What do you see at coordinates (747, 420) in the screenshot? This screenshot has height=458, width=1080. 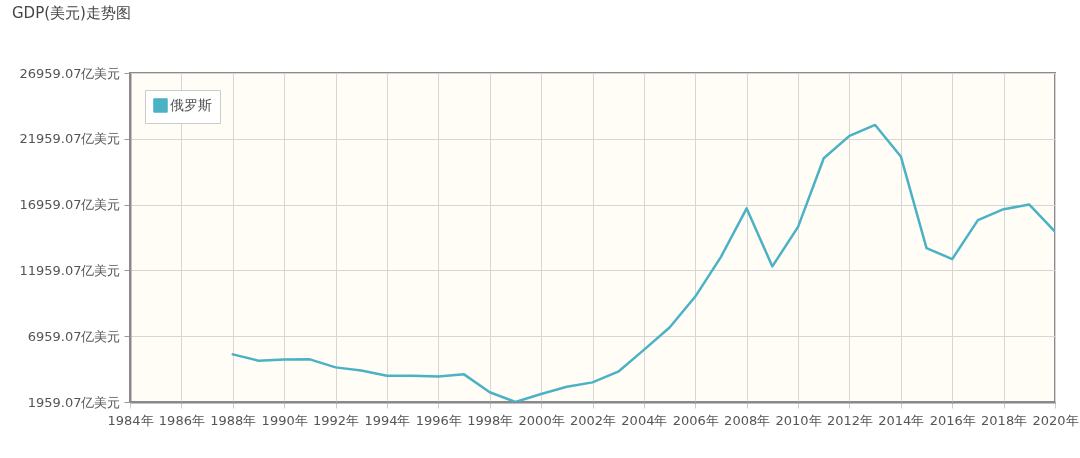 I see `x-tick-label: 2008年` at bounding box center [747, 420].